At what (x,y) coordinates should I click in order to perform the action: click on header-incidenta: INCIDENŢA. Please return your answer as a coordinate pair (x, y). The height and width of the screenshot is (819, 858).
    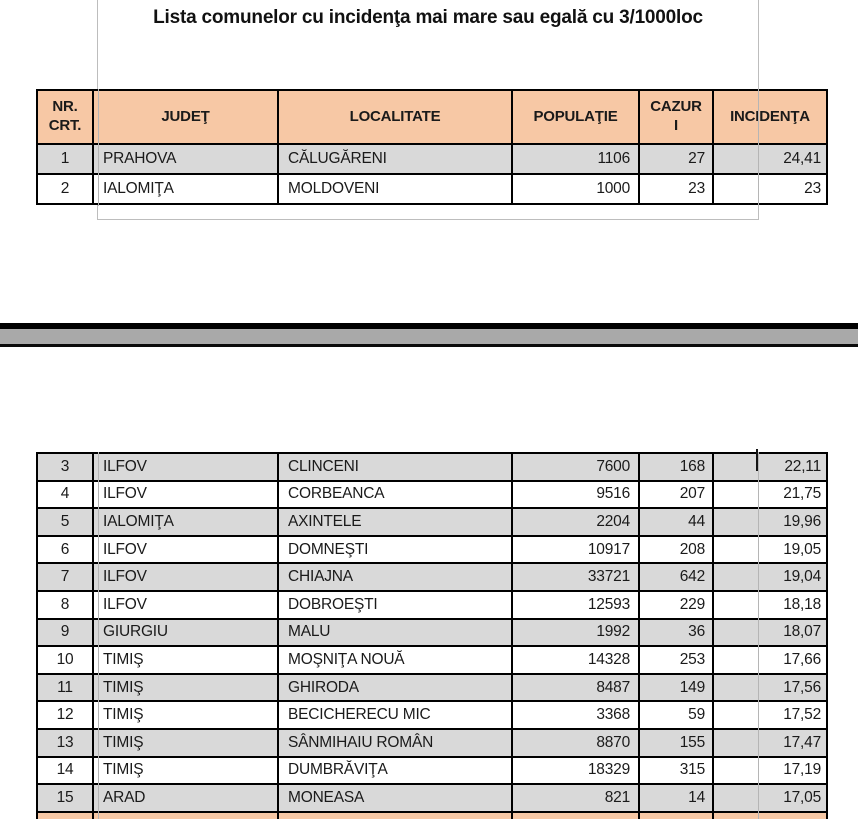
    Looking at the image, I should click on (770, 117).